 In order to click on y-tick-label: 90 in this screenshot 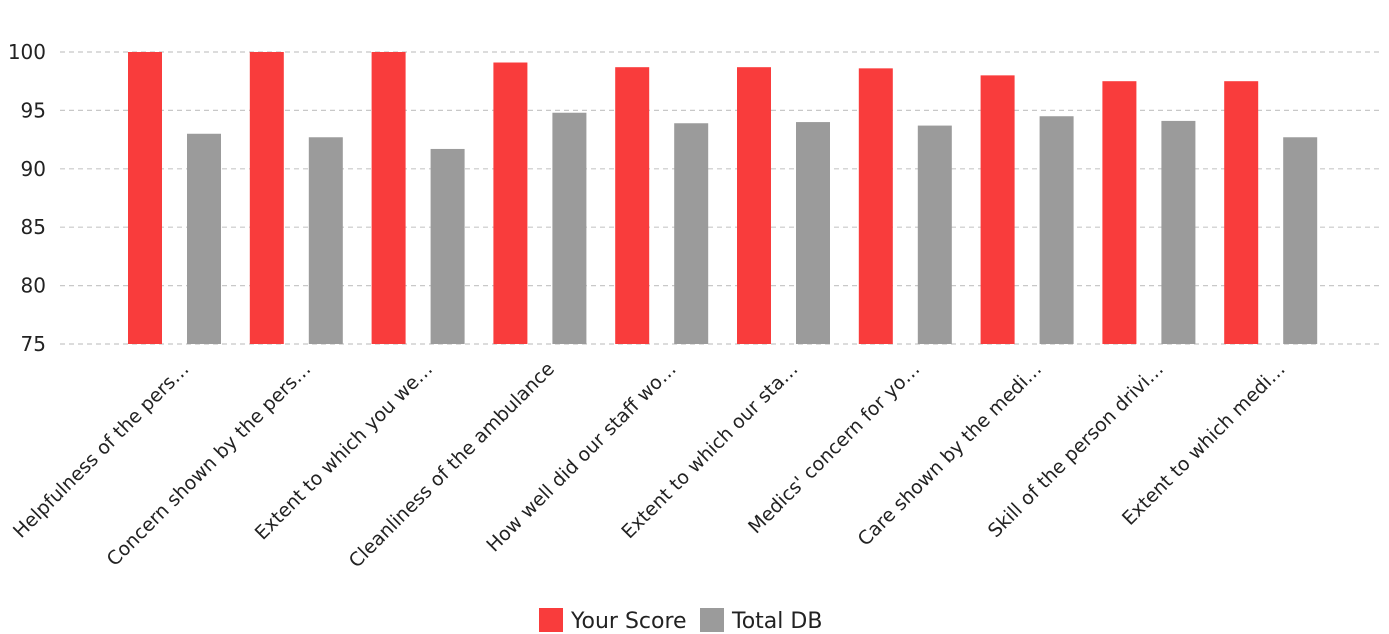, I will do `click(33, 169)`.